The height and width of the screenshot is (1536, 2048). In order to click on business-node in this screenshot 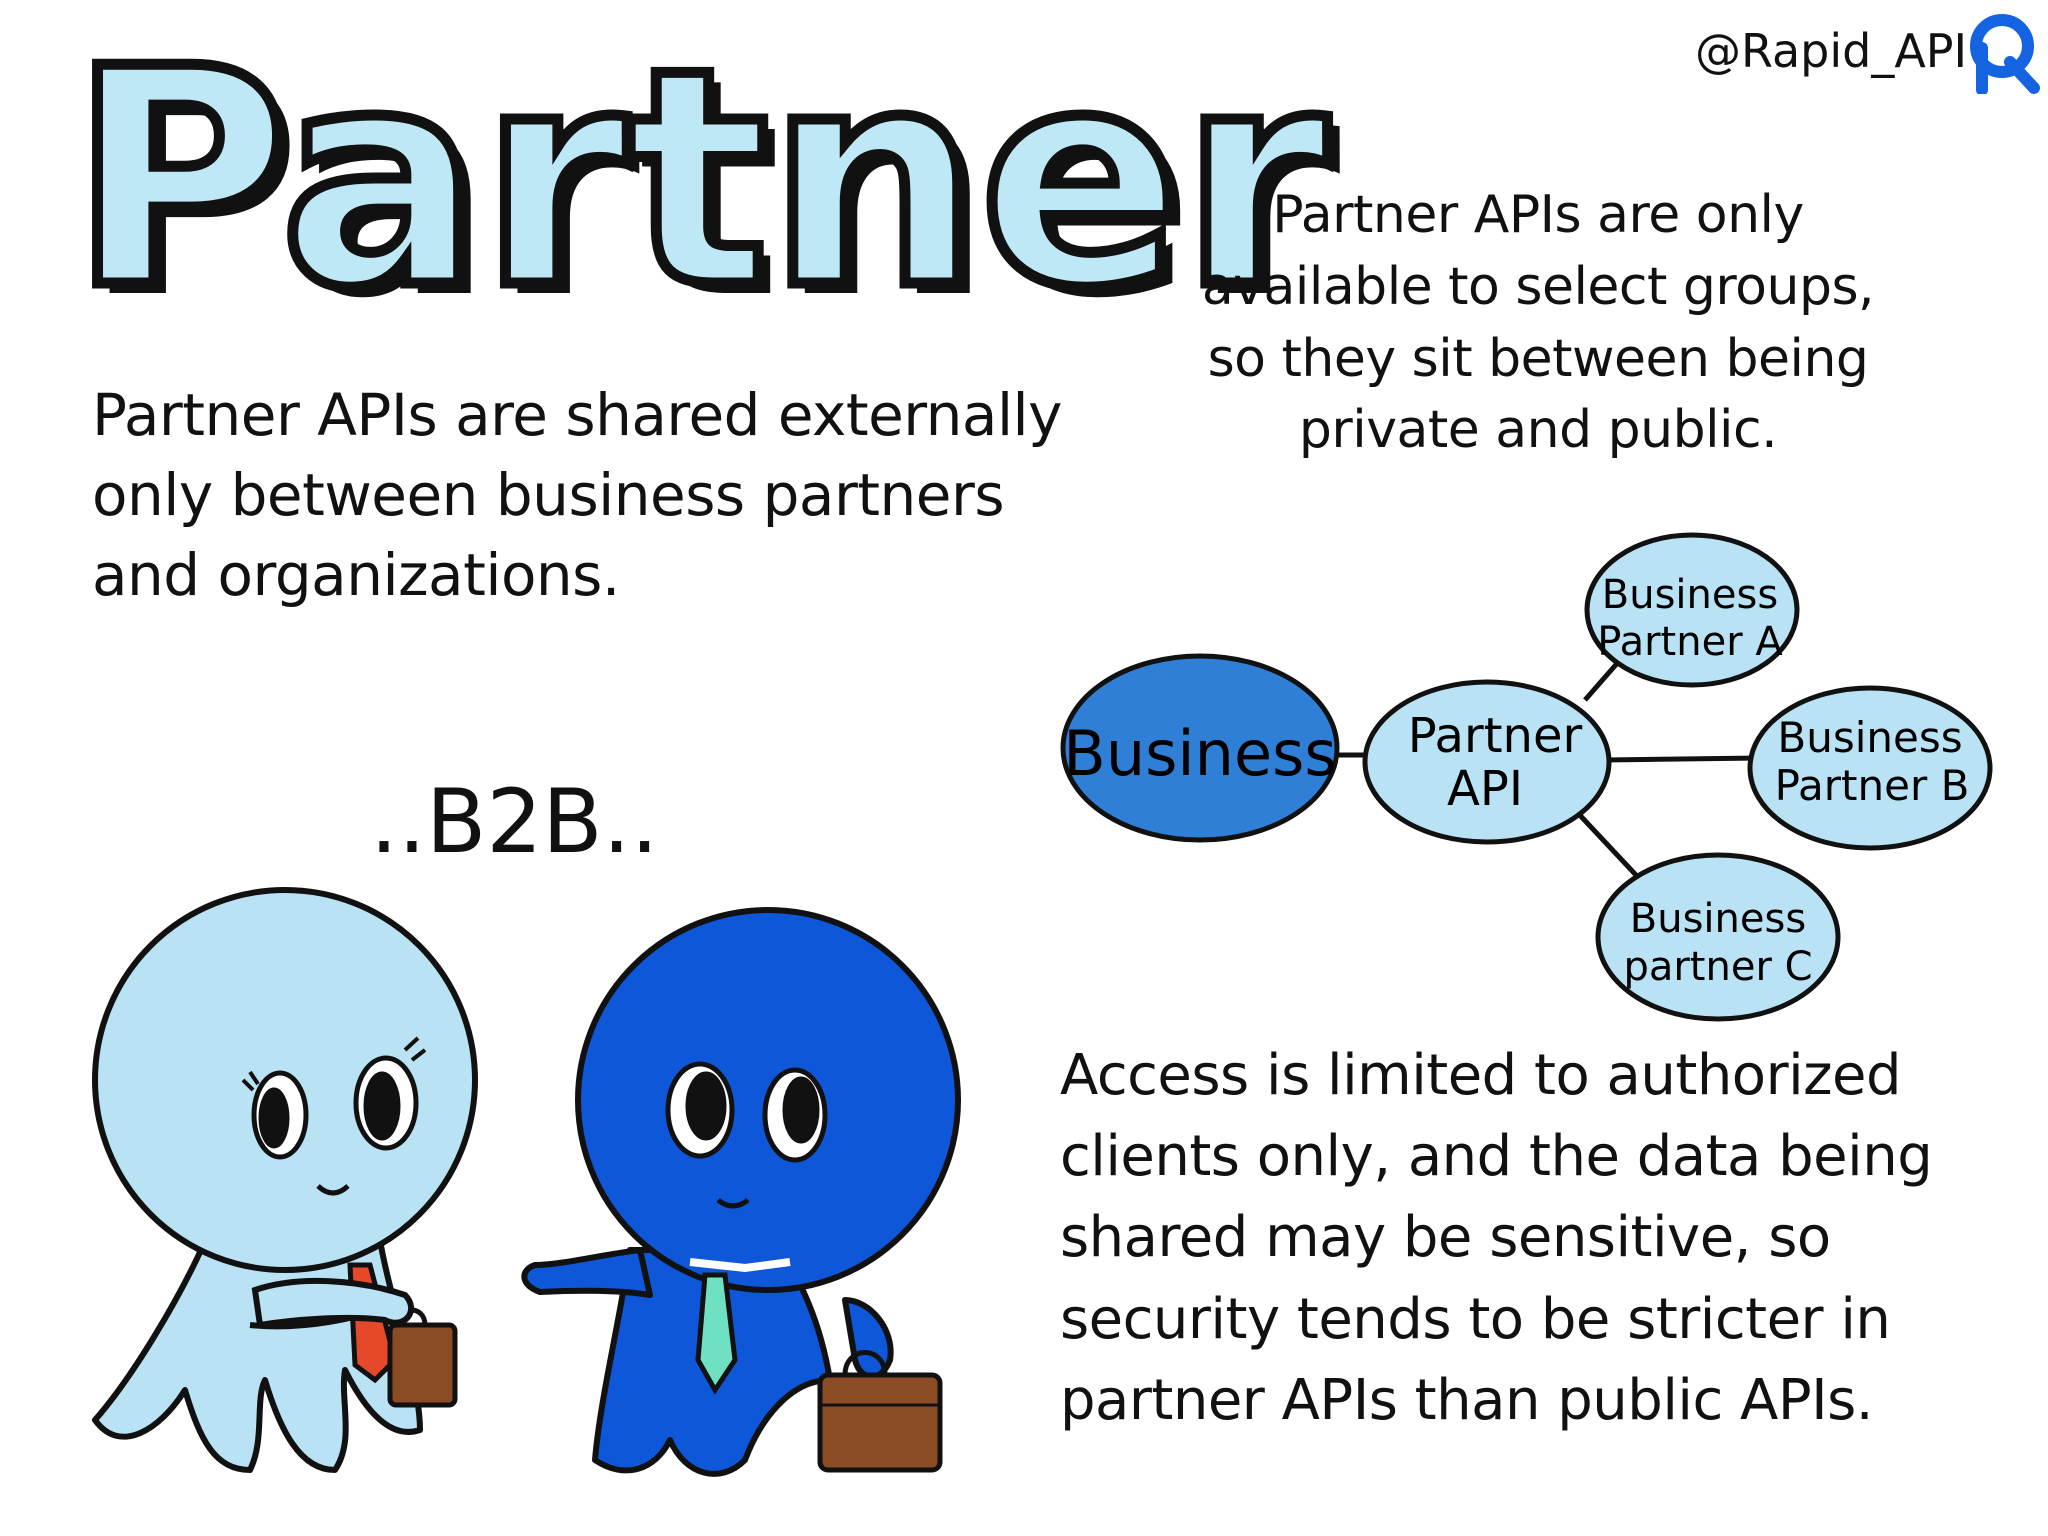, I will do `click(1200, 748)`.